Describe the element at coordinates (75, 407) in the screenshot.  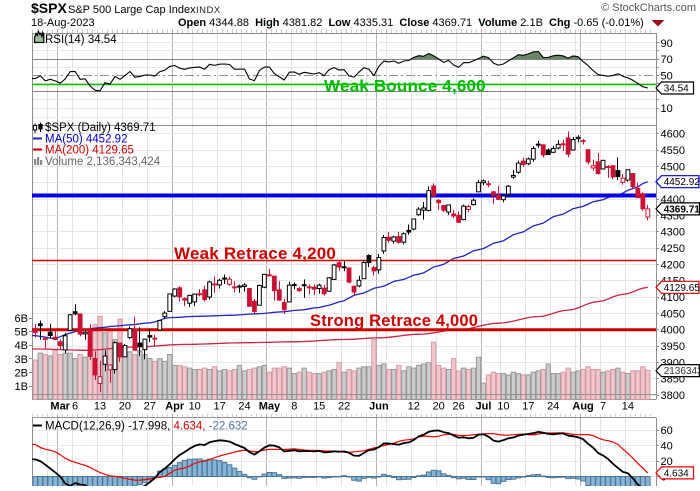
I see `svg-text: 6` at that location.